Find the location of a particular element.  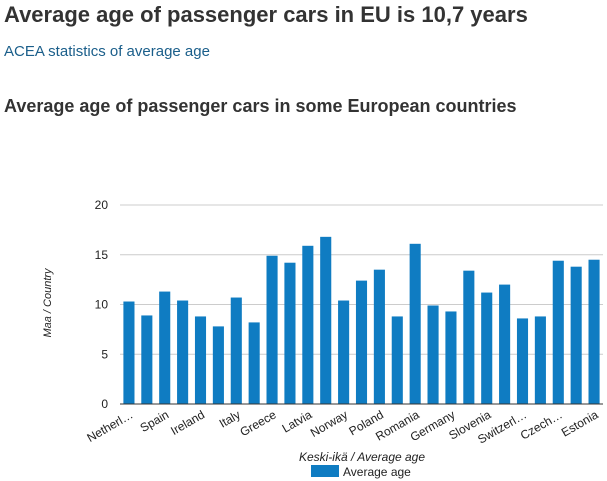

x-tick-label: Greece is located at coordinates (257, 423).